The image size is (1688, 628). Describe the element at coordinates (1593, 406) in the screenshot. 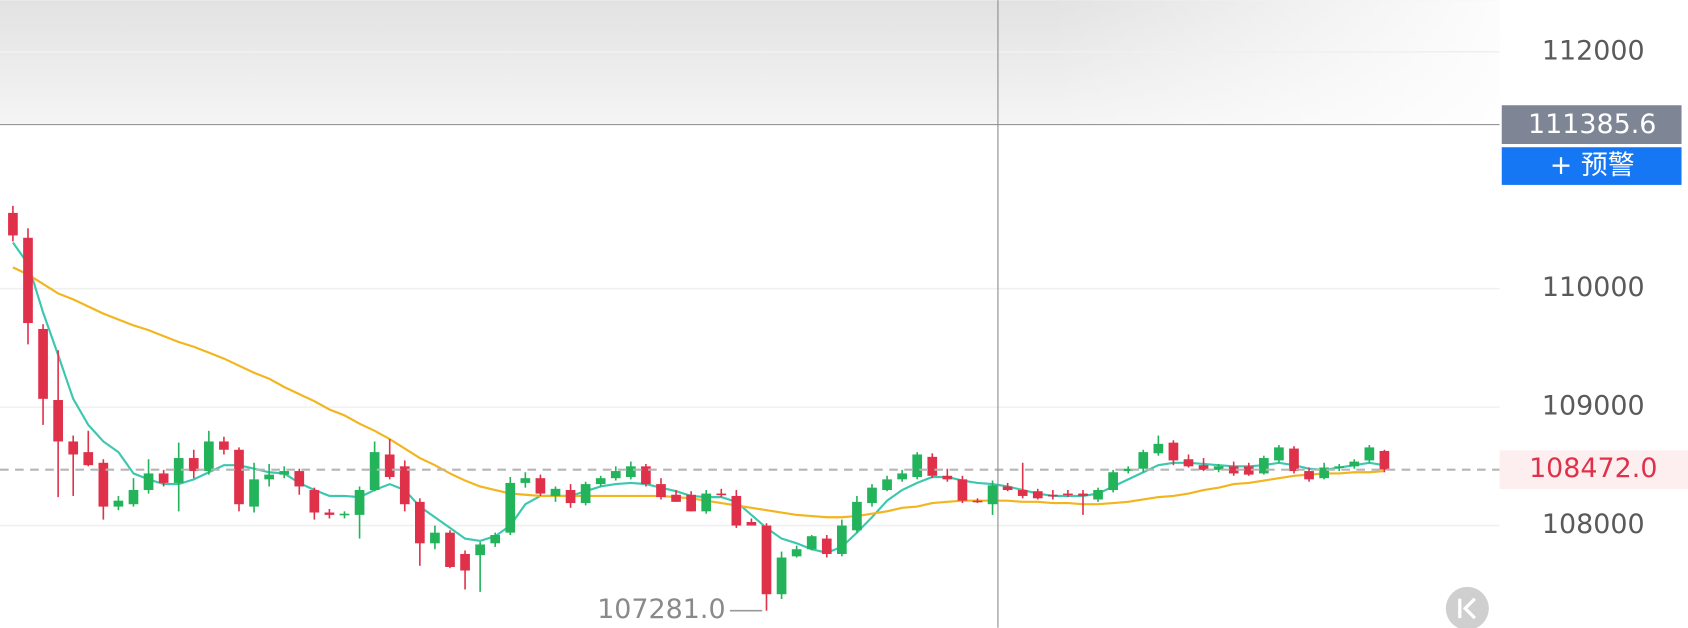

I see `y-tick-label: 109000` at that location.